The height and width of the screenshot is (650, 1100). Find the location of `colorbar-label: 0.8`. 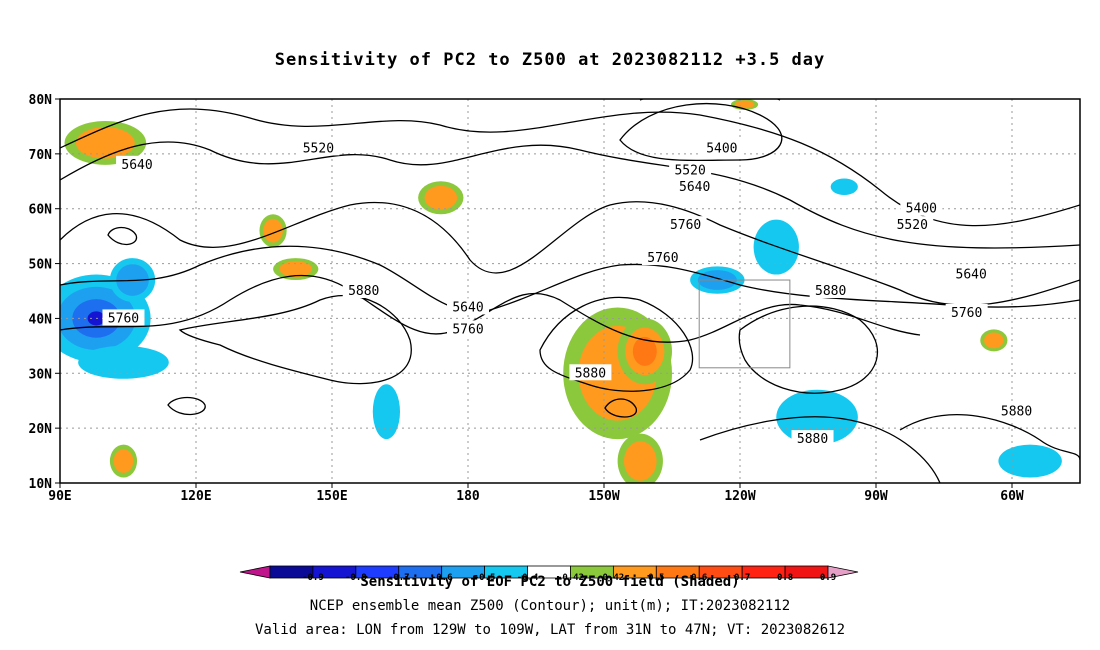

colorbar-label: 0.8 is located at coordinates (785, 578).